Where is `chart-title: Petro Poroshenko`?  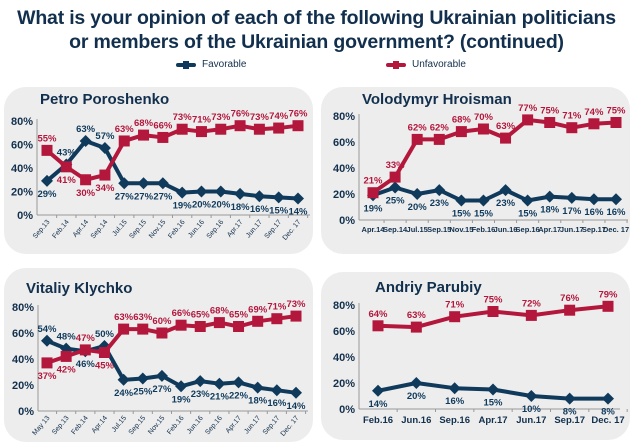 chart-title: Petro Poroshenko is located at coordinates (104, 99).